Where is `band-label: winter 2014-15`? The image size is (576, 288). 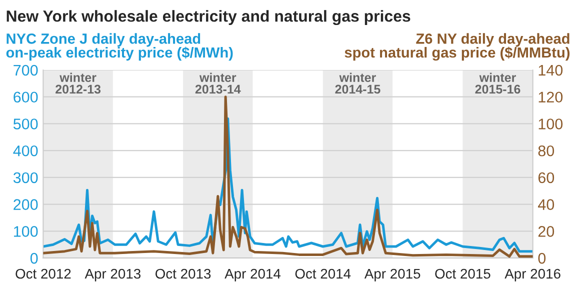 band-label: winter 2014-15 is located at coordinates (357, 83).